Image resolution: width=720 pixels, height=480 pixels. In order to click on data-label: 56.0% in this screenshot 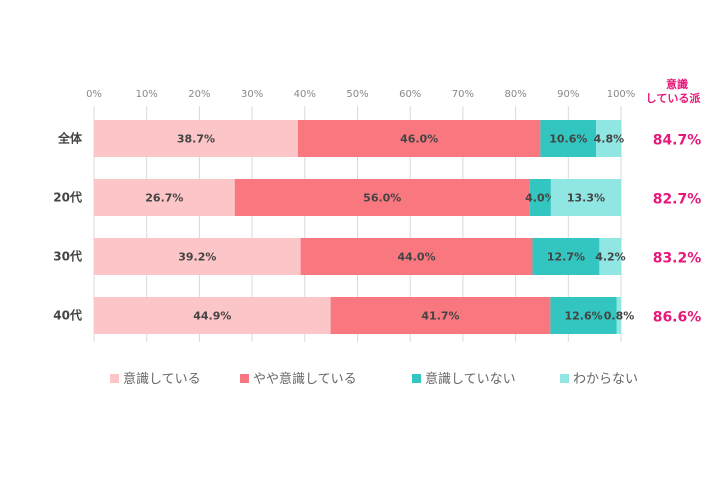, I will do `click(382, 198)`.